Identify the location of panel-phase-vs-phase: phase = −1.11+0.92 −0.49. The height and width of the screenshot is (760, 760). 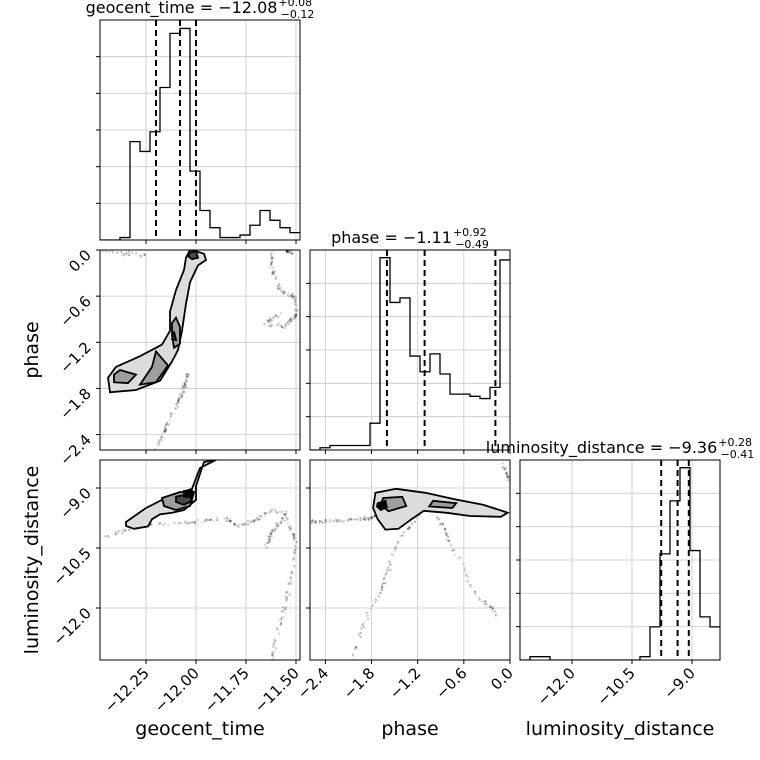
(408, 340).